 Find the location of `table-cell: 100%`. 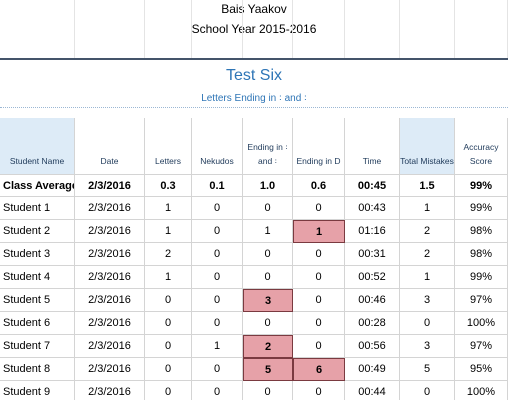

table-cell: 100% is located at coordinates (481, 323).